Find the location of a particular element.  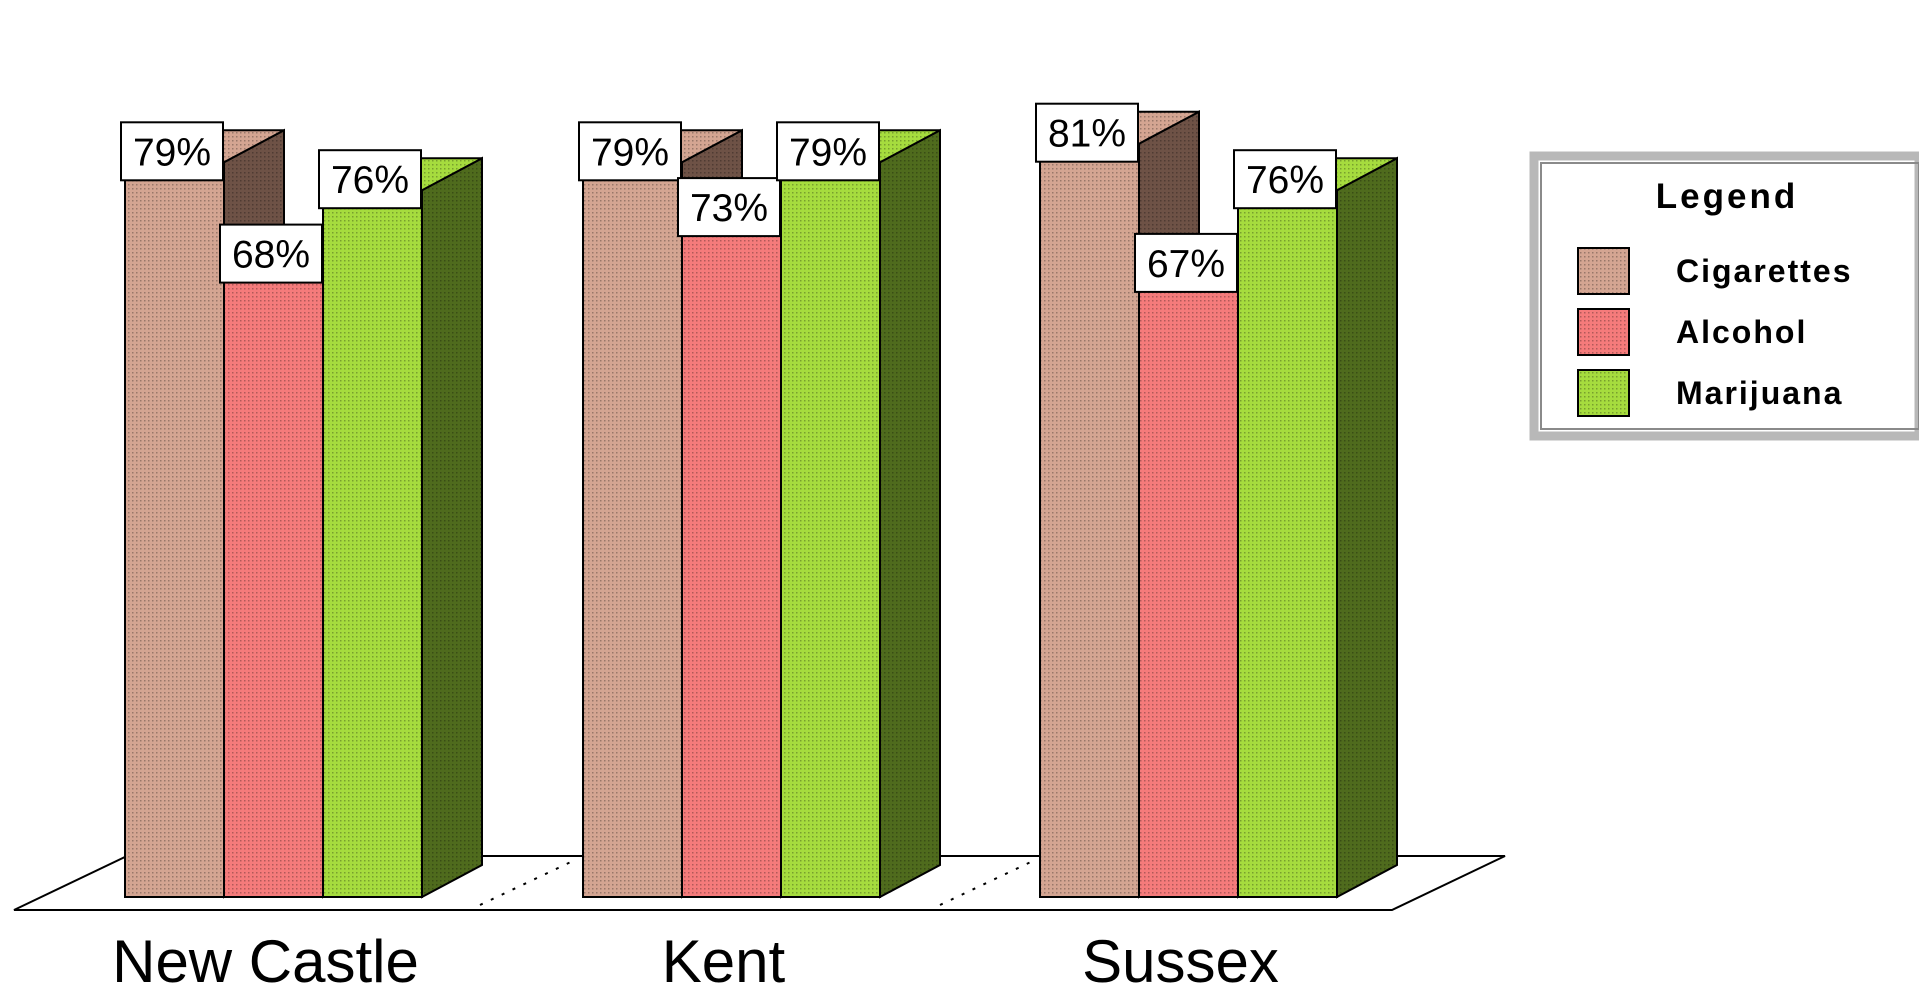

value-label-text: 81% is located at coordinates (1087, 134).